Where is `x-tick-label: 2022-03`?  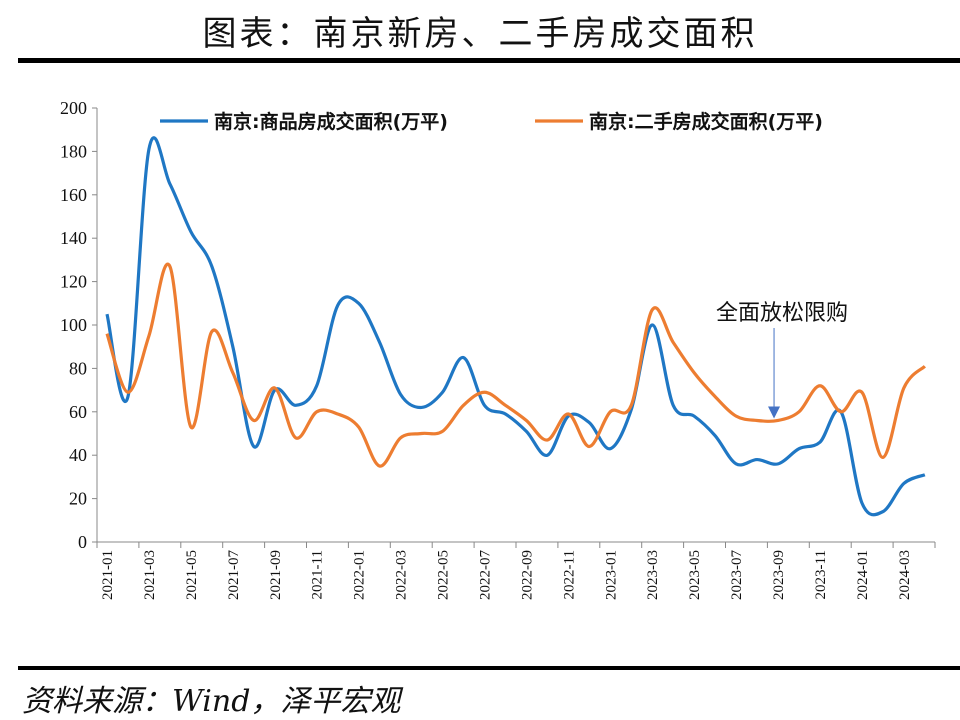 x-tick-label: 2022-03 is located at coordinates (402, 575).